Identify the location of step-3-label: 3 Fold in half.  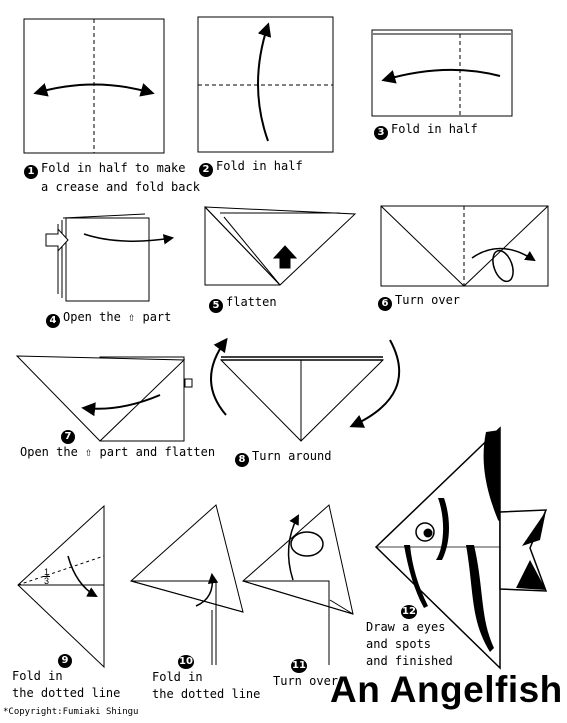
(426, 130).